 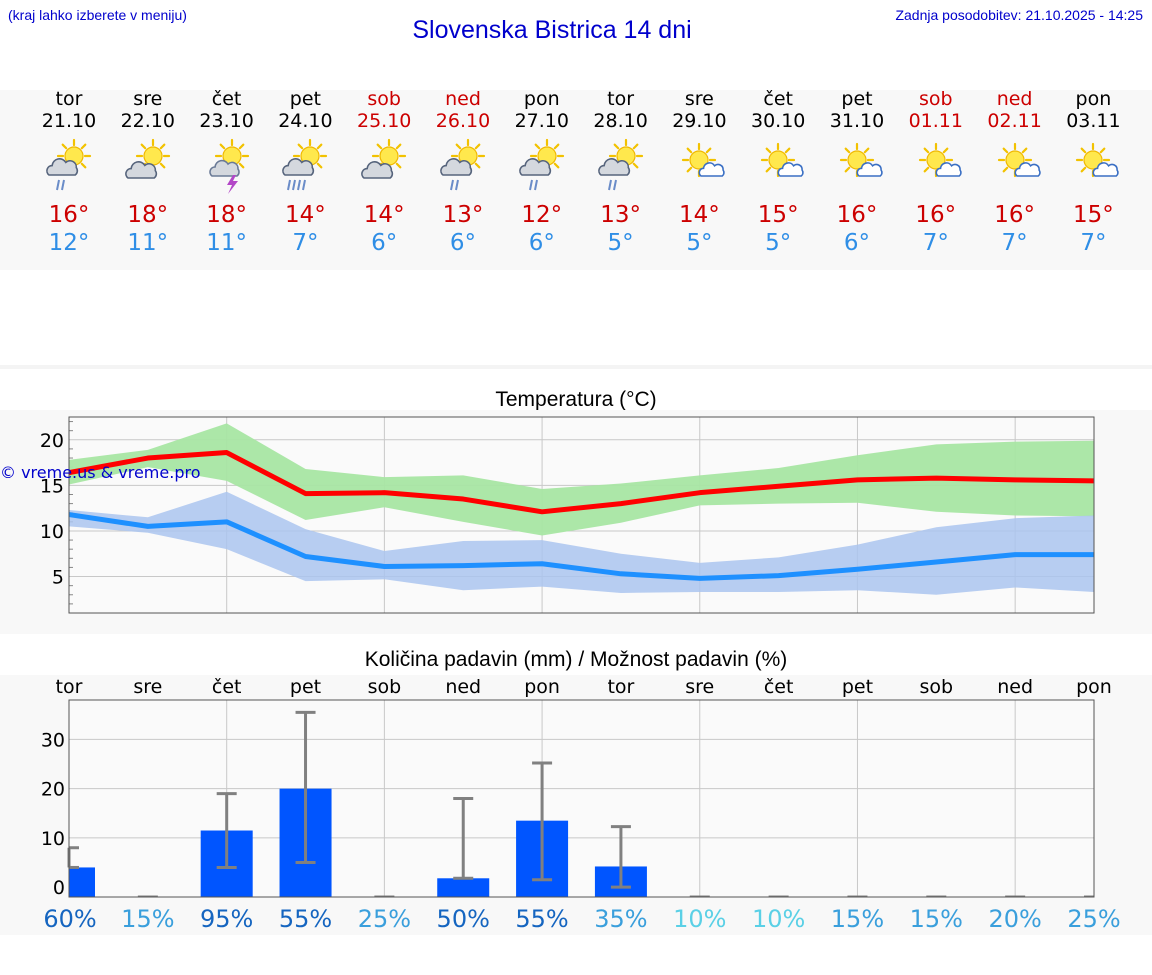 I want to click on temperature-chart-title: Temperatura (°C), so click(x=576, y=399).